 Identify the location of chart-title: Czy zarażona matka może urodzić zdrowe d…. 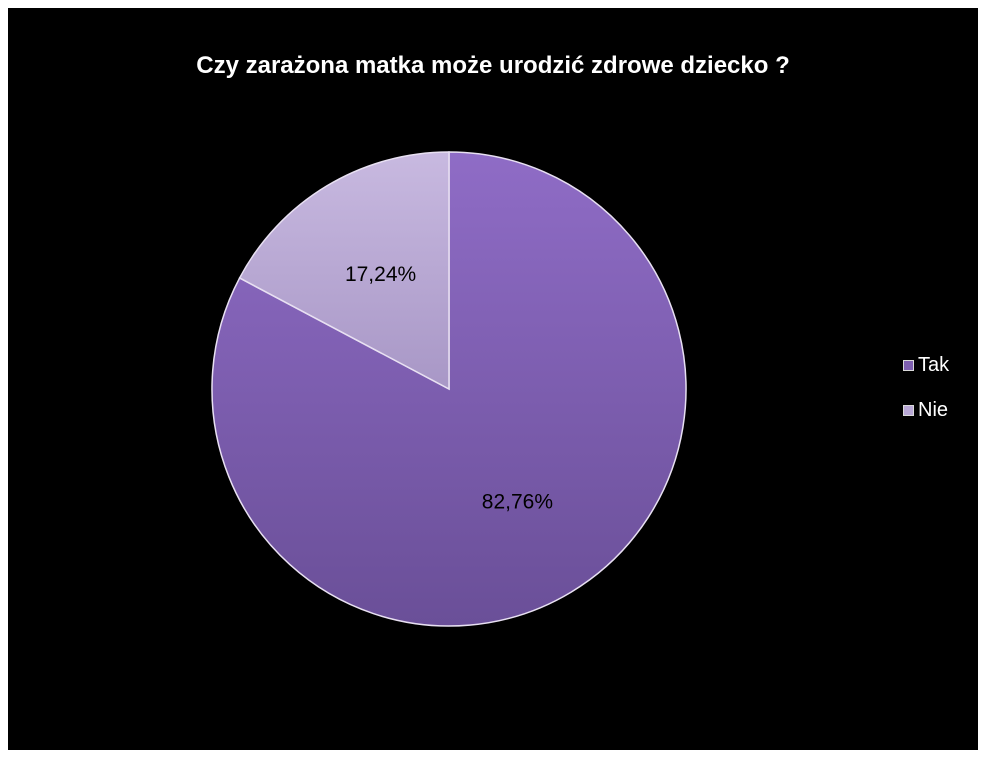
(493, 65).